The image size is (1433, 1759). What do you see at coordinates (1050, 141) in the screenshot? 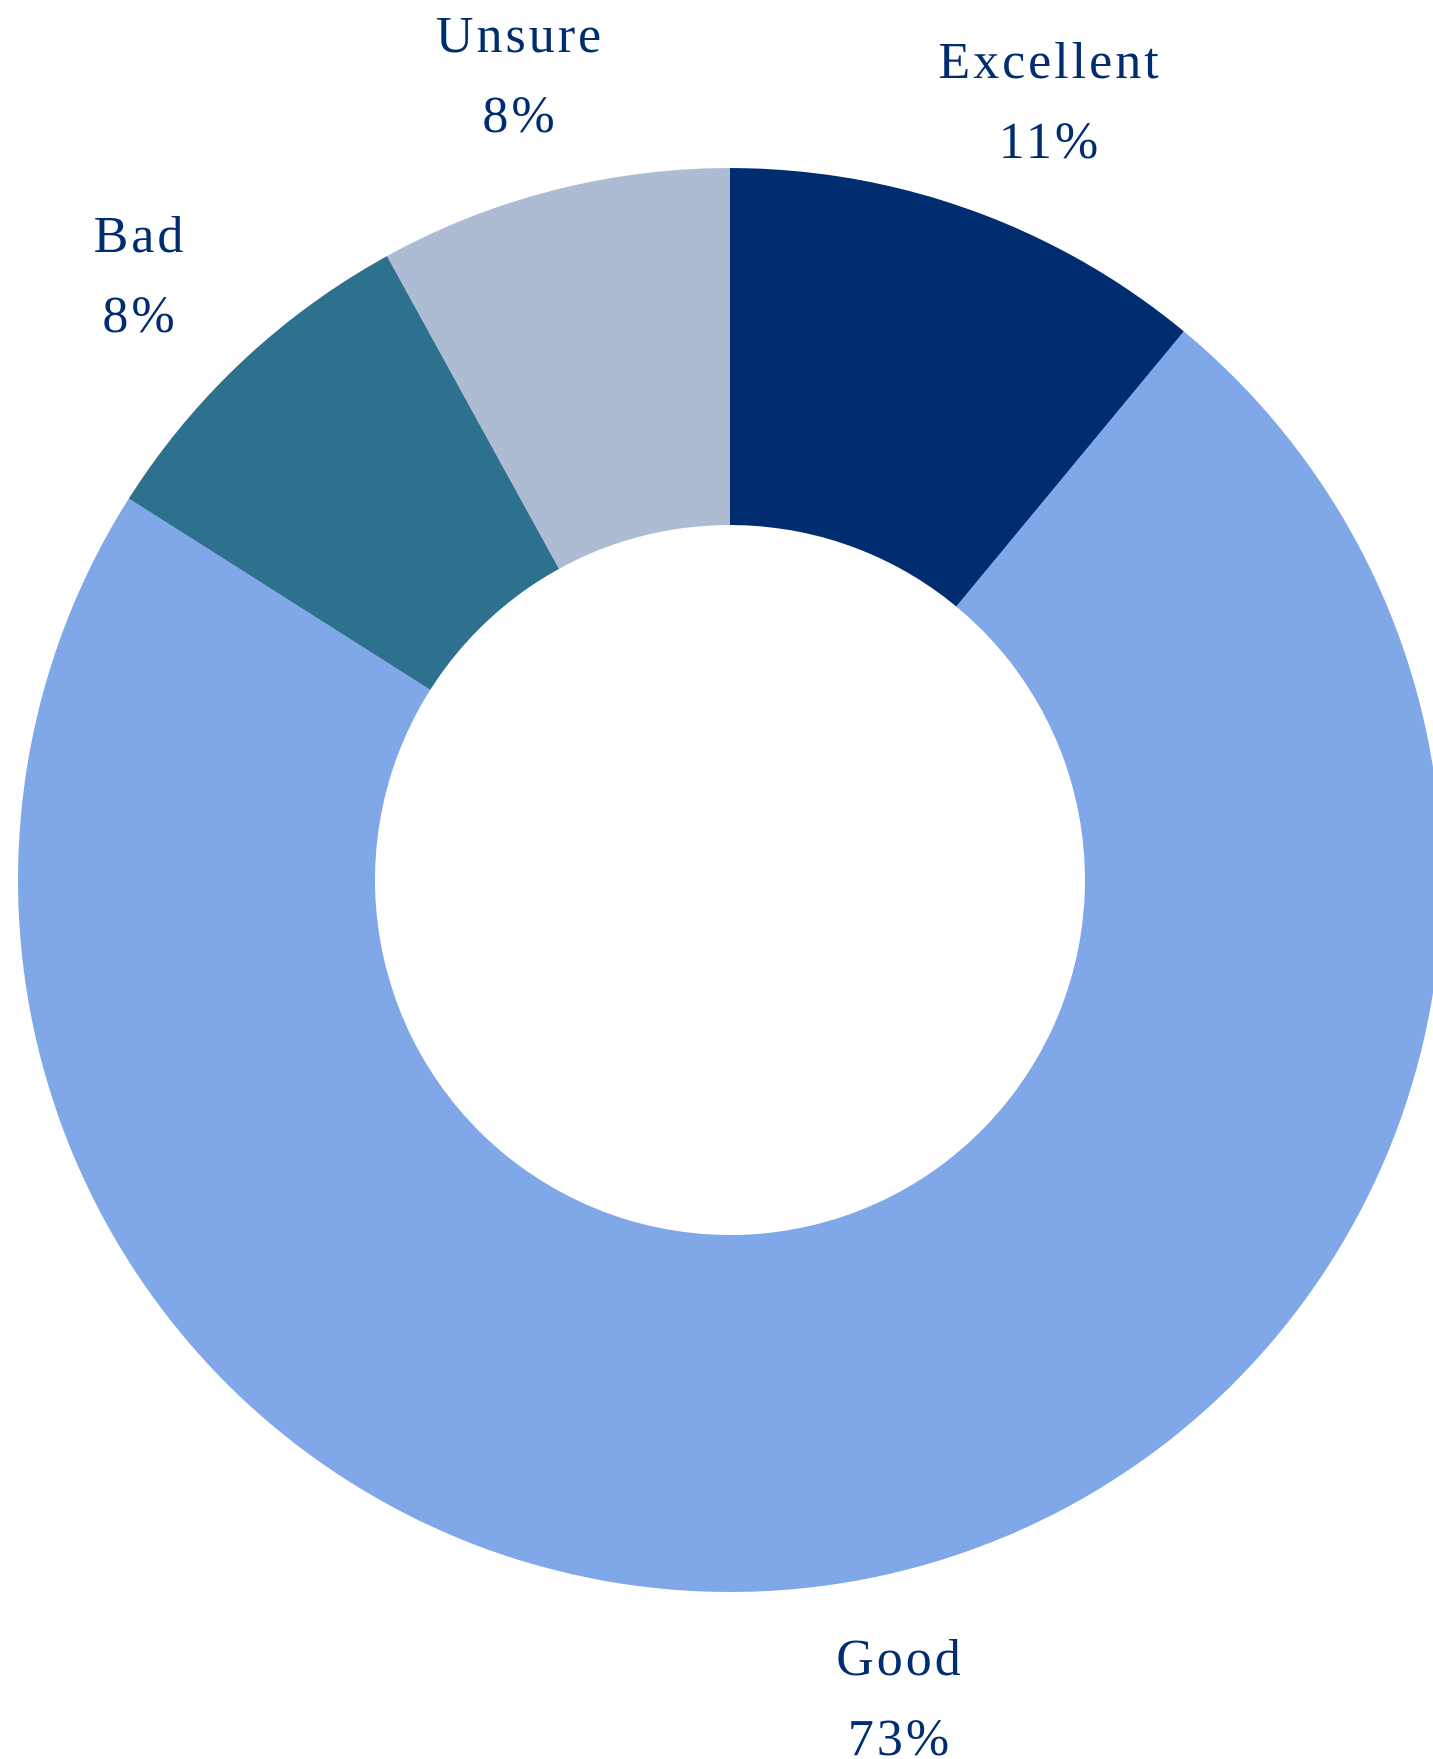
I see `slice-value-label: 11%` at bounding box center [1050, 141].